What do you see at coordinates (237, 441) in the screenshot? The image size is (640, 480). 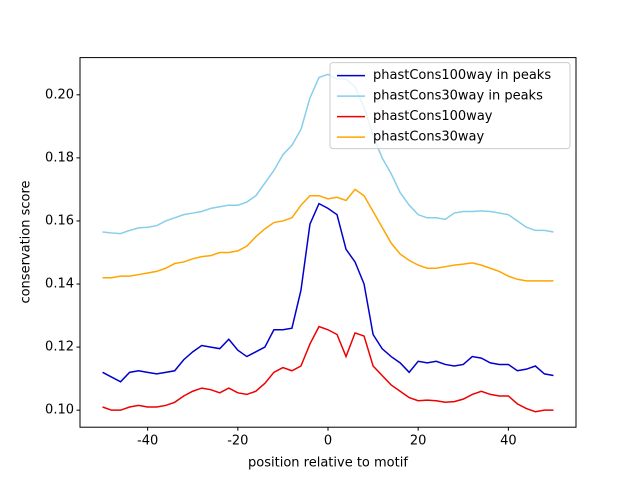 I see `x-tick-label: -20` at bounding box center [237, 441].